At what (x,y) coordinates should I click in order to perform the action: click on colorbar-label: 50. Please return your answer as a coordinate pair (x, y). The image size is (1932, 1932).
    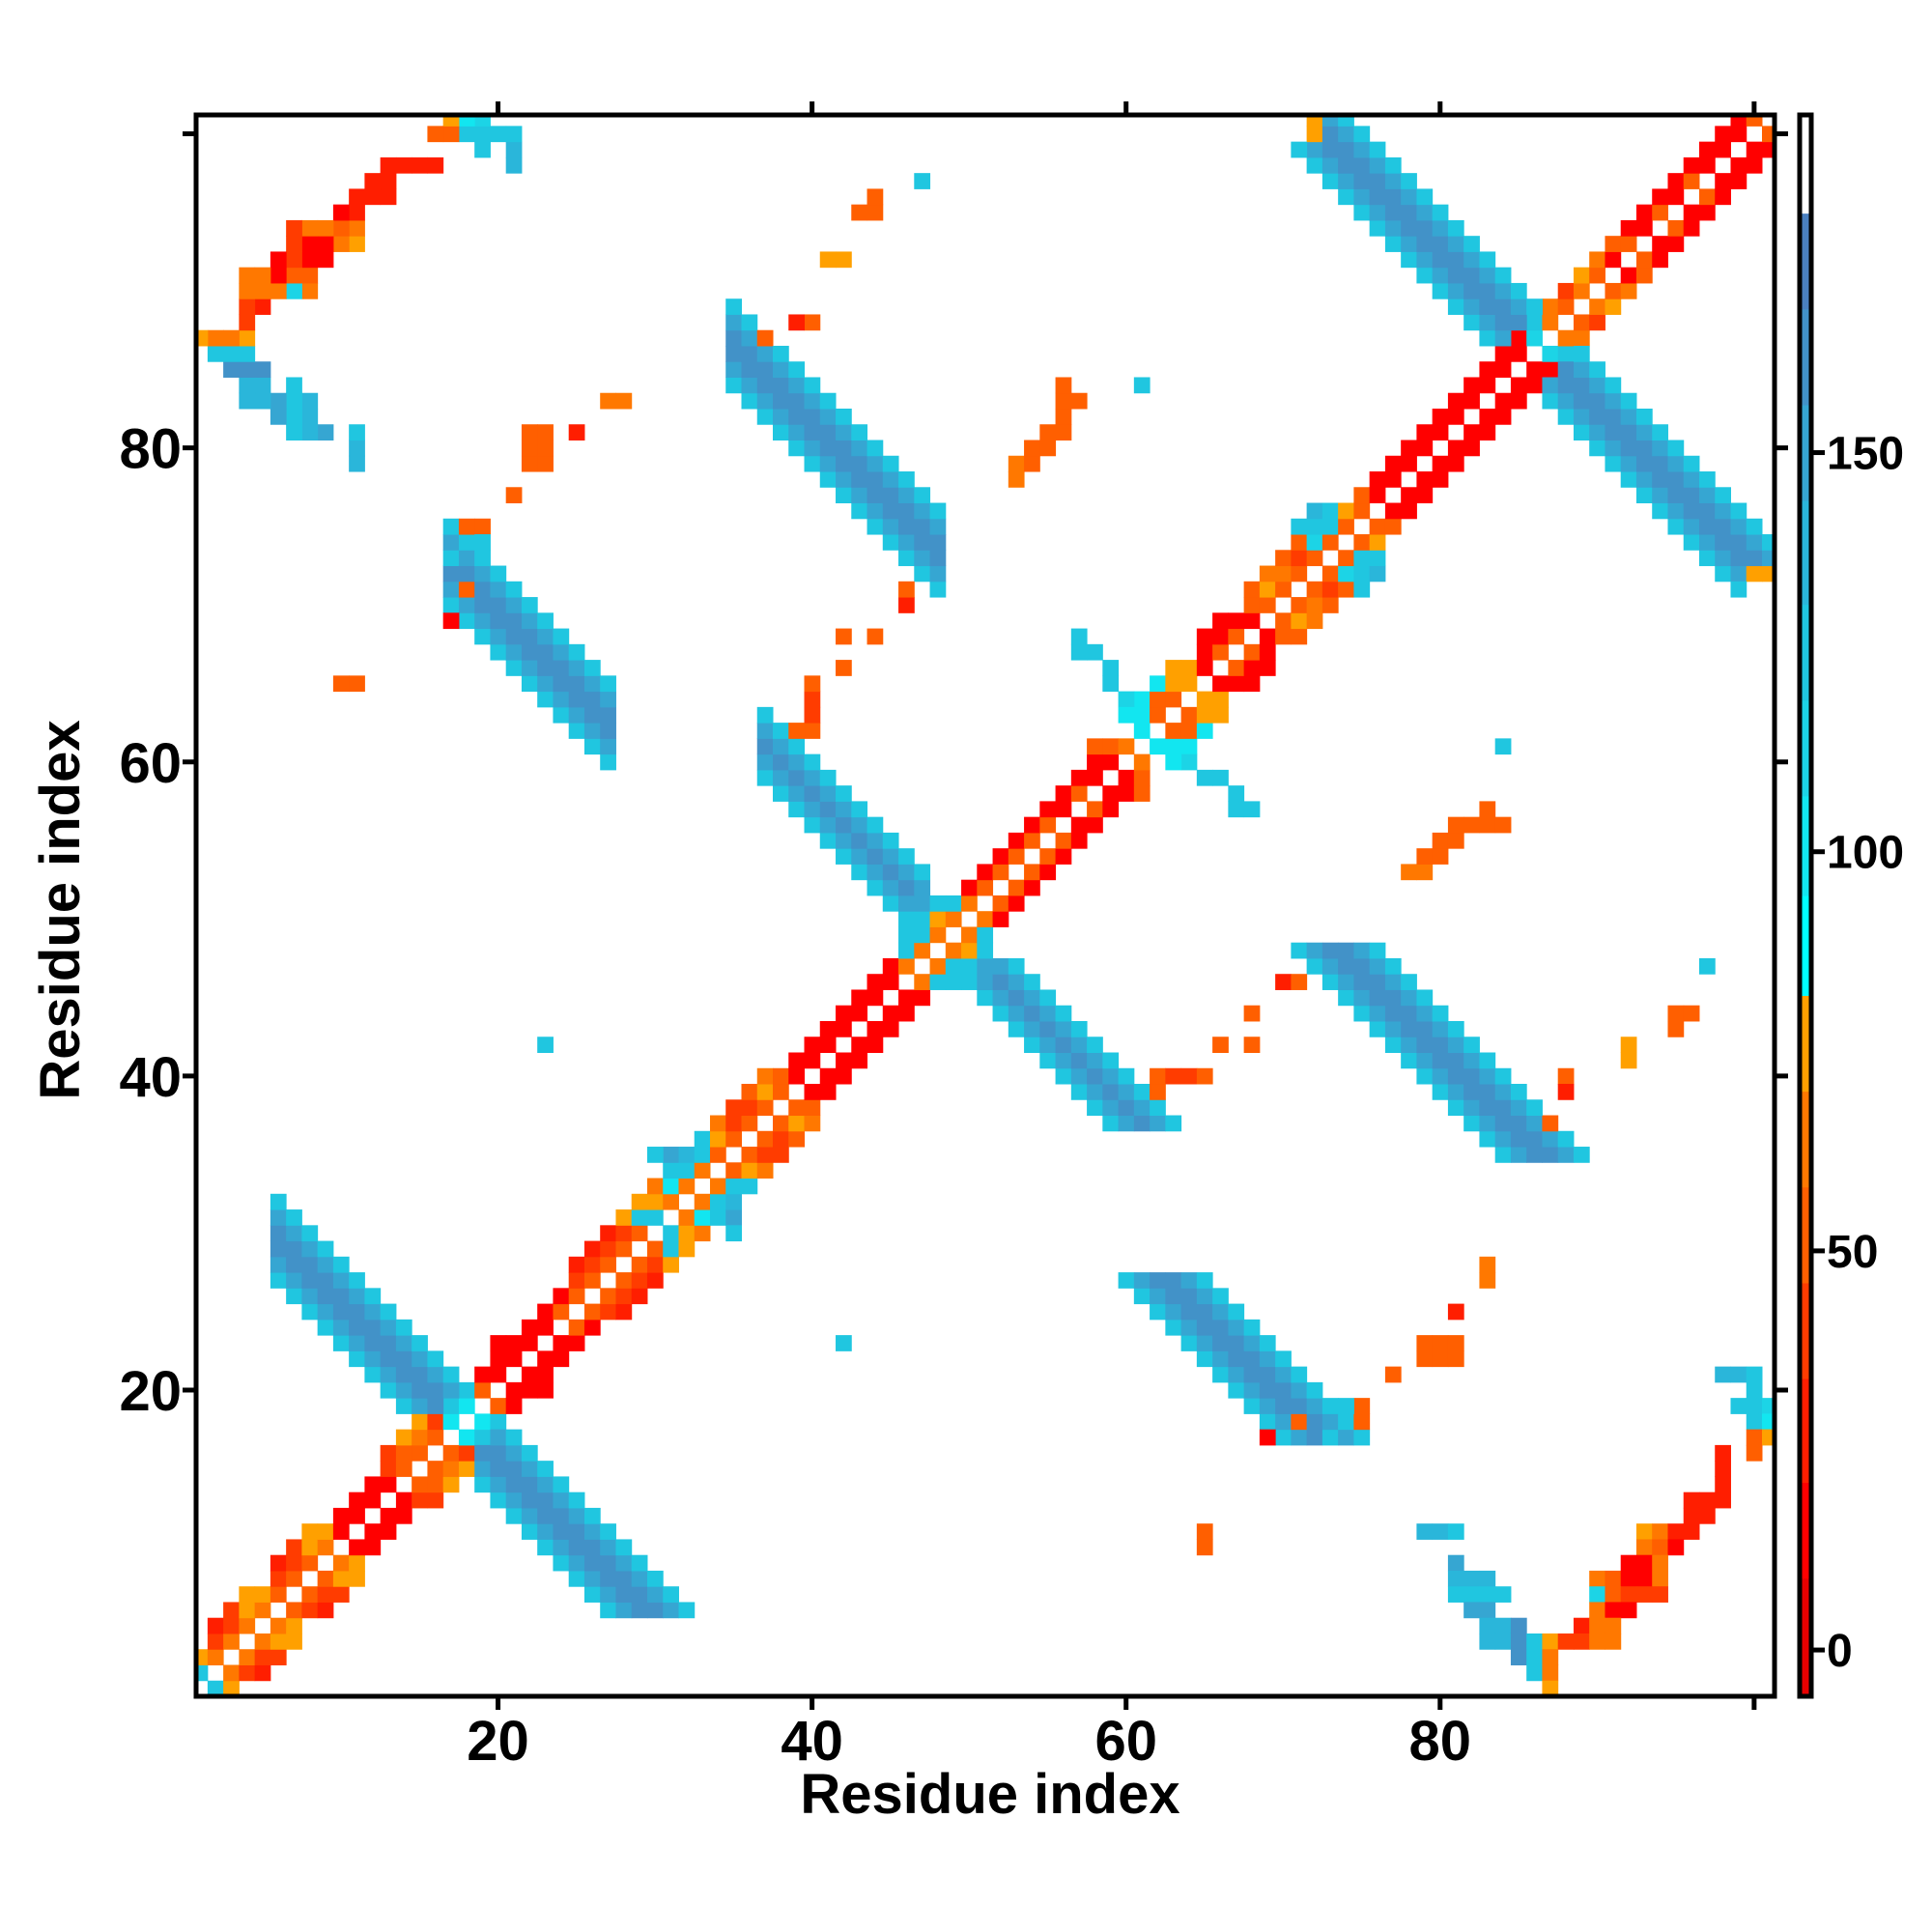
    Looking at the image, I should click on (1852, 1252).